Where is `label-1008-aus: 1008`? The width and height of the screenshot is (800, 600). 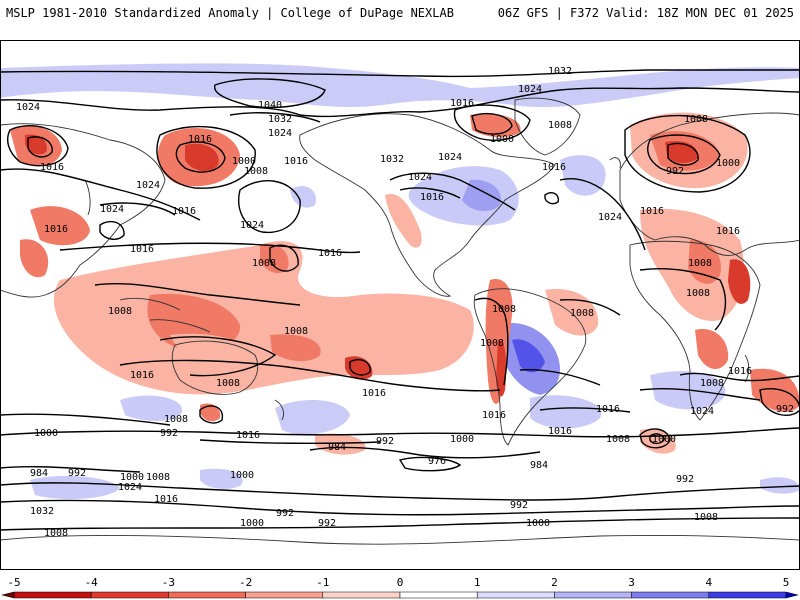
label-1008-aus: 1008 is located at coordinates (228, 383).